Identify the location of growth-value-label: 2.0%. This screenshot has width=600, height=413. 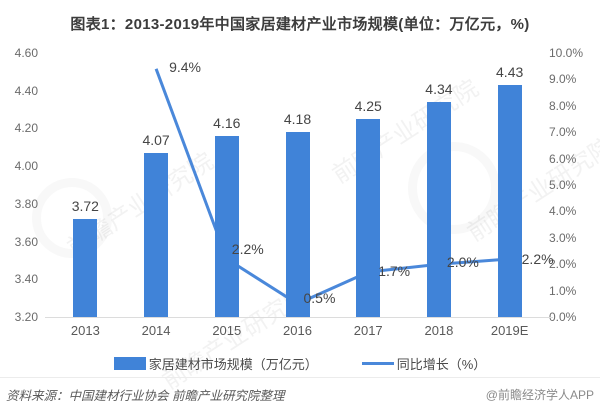
(462, 262).